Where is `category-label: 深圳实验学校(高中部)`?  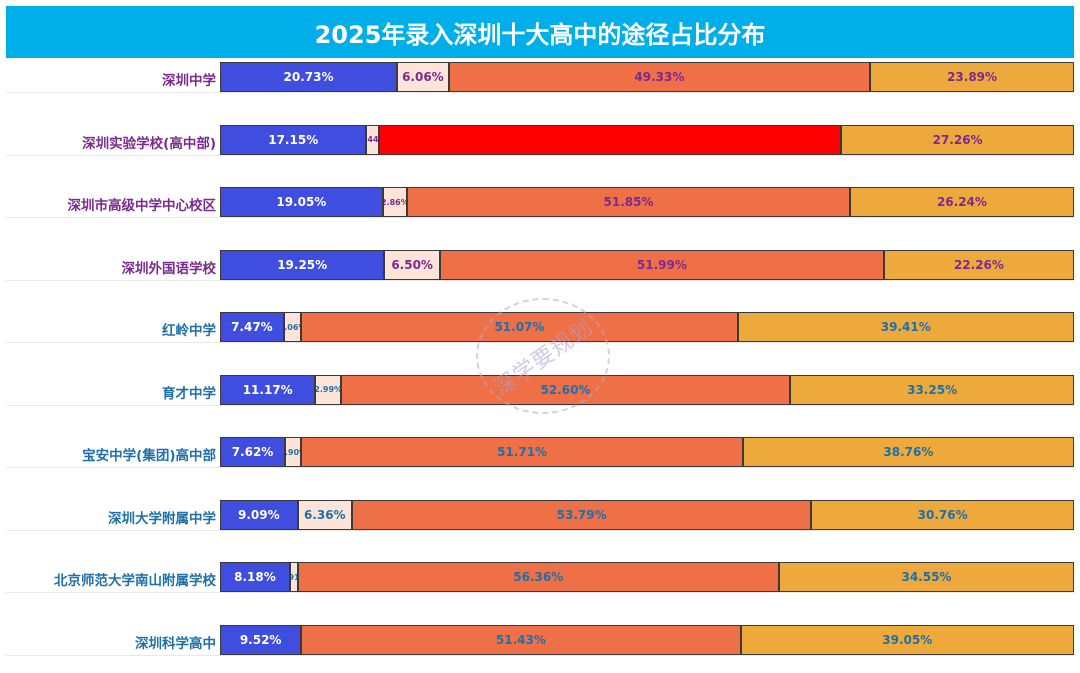
category-label: 深圳实验学校(高中部) is located at coordinates (149, 143).